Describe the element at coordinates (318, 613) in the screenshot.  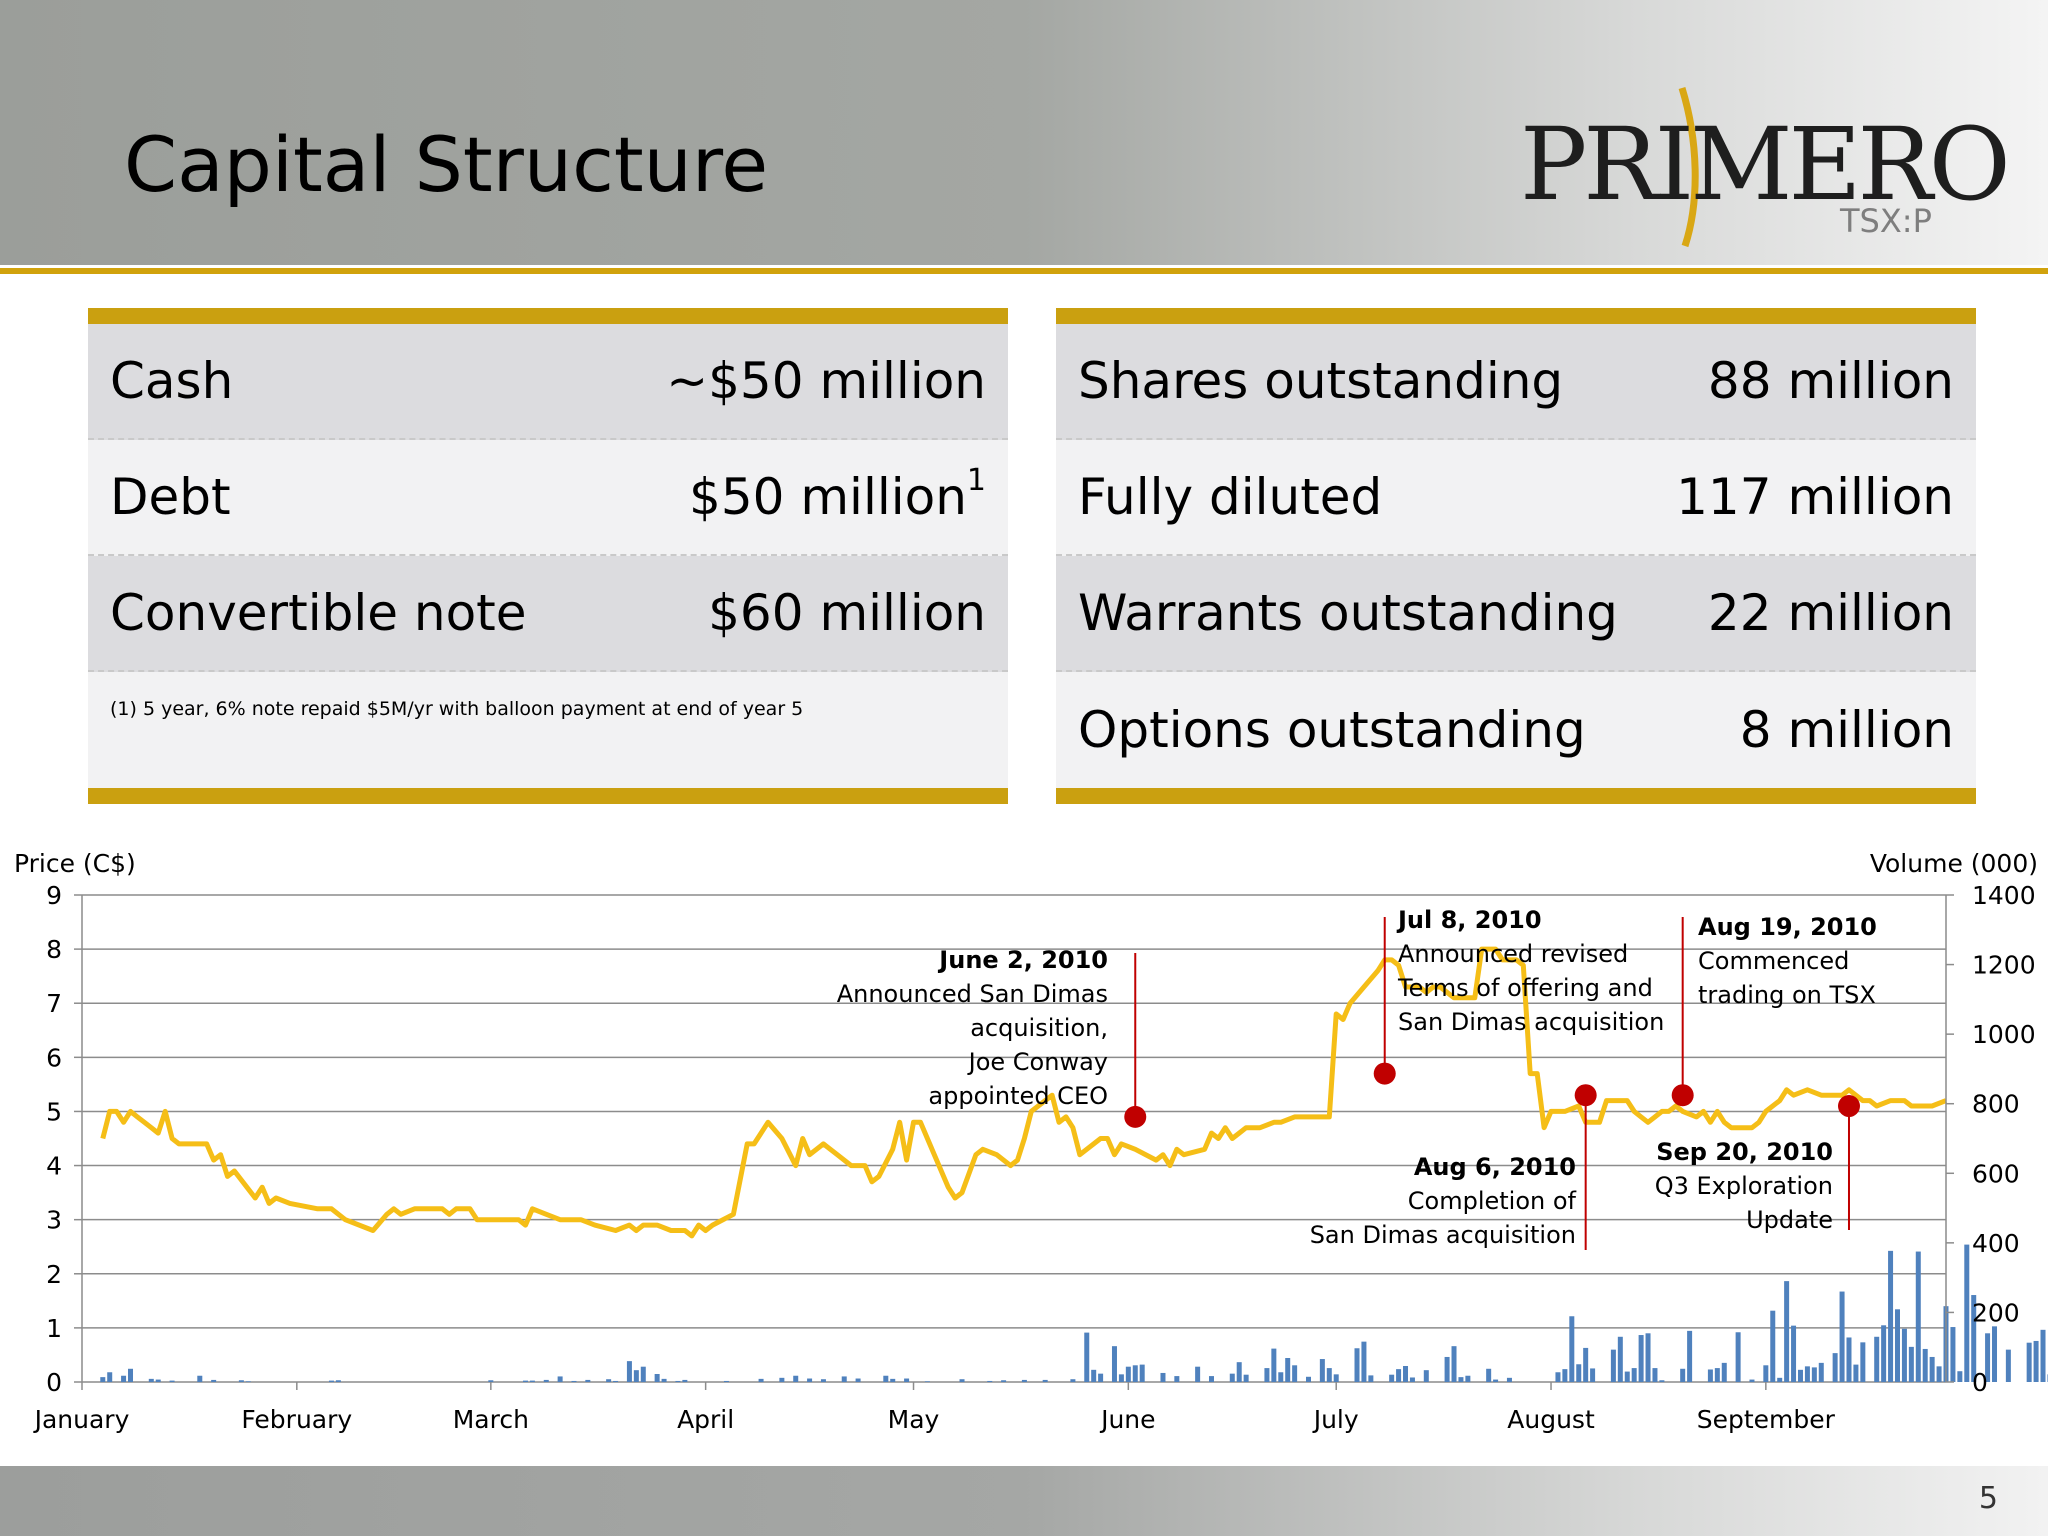
I see `row-label: Convertible note` at that location.